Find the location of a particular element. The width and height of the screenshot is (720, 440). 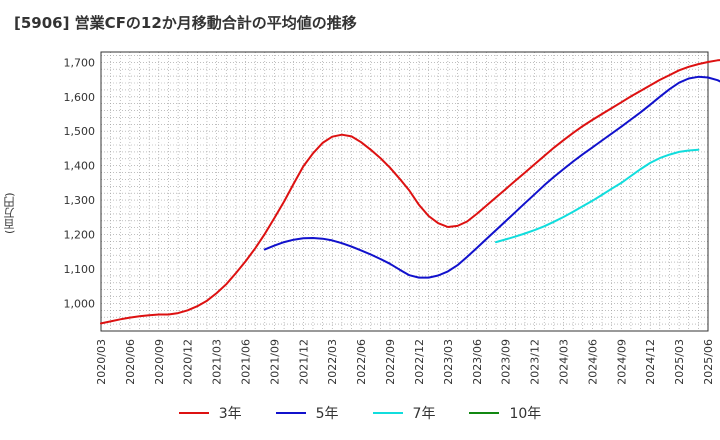

legend-item-1: 3年 is located at coordinates (210, 413).